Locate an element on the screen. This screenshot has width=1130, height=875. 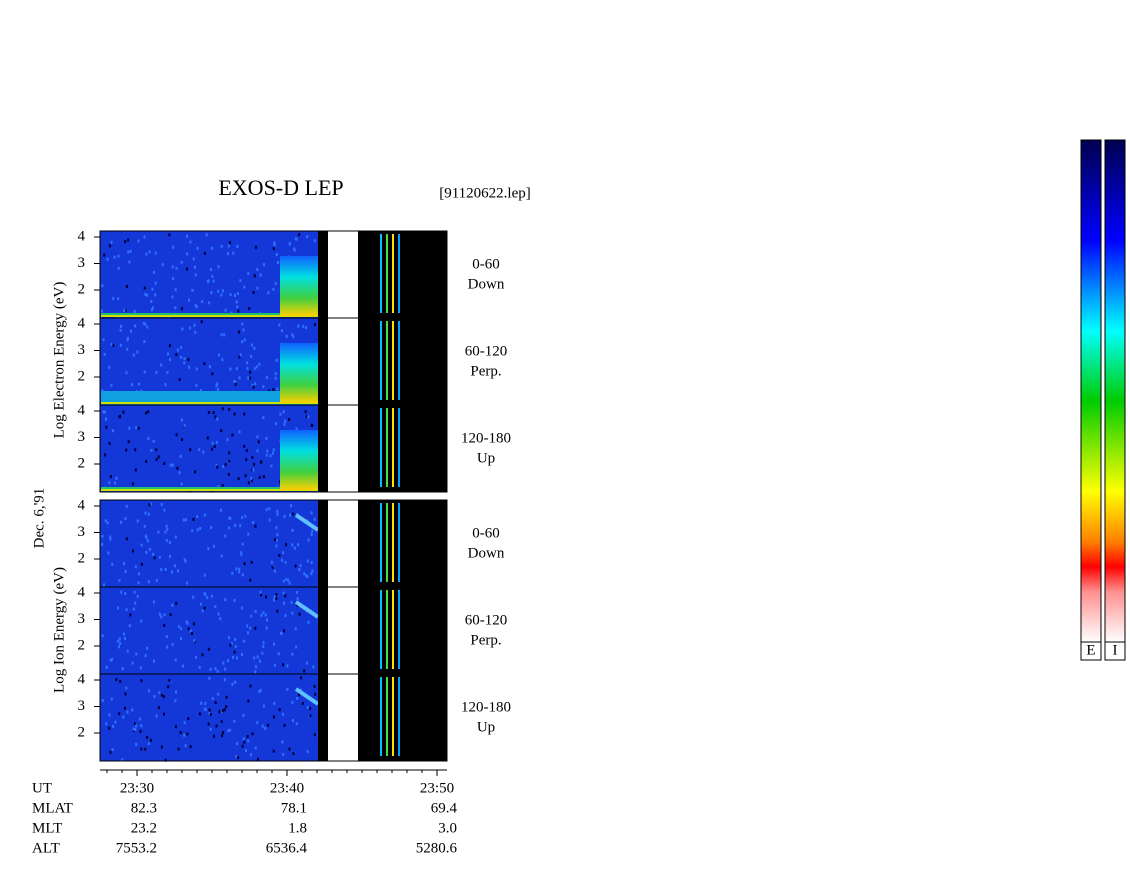
frame is located at coordinates (273, 448).